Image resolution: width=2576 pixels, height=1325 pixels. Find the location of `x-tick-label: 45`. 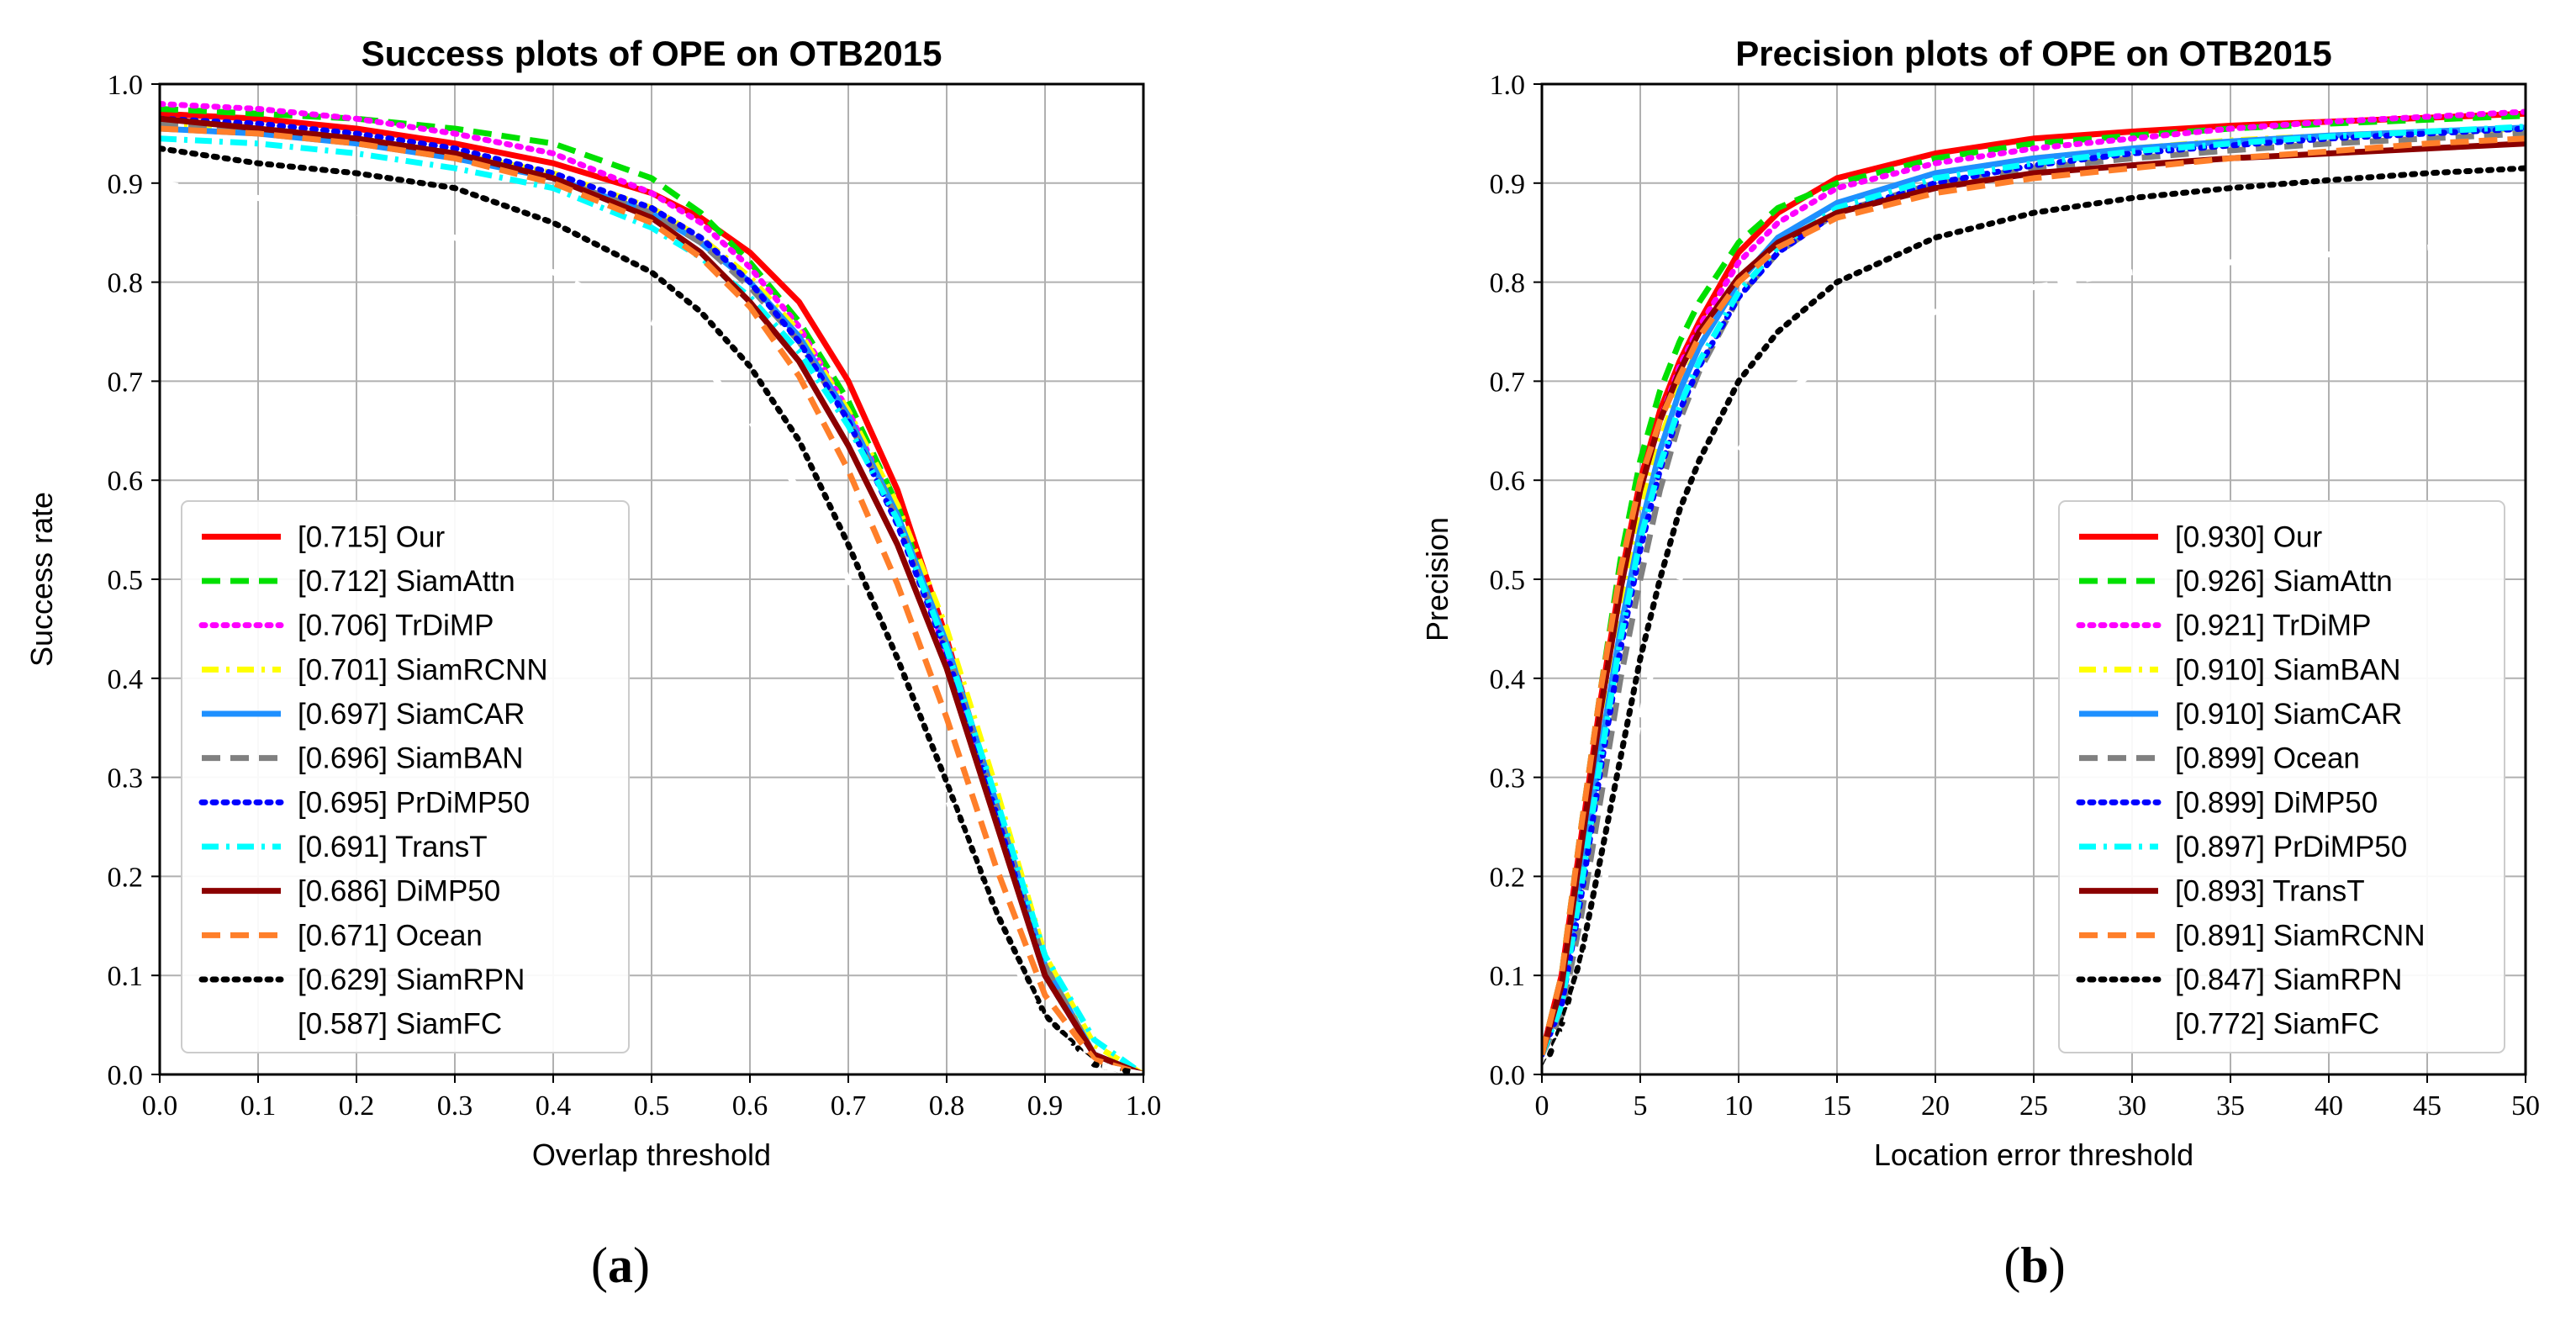

x-tick-label: 45 is located at coordinates (2427, 1106).